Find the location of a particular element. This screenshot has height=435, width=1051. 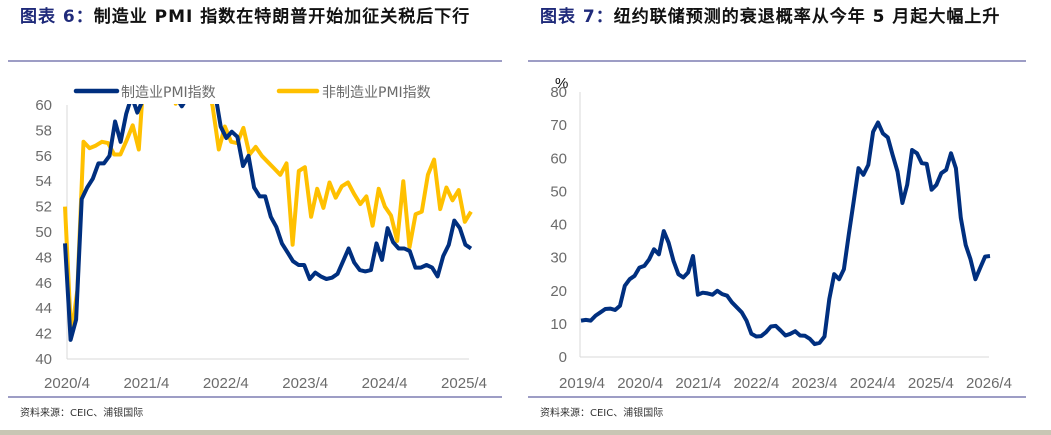

right-source-note: 资料来源：CEIC、浦银国际 is located at coordinates (602, 413).